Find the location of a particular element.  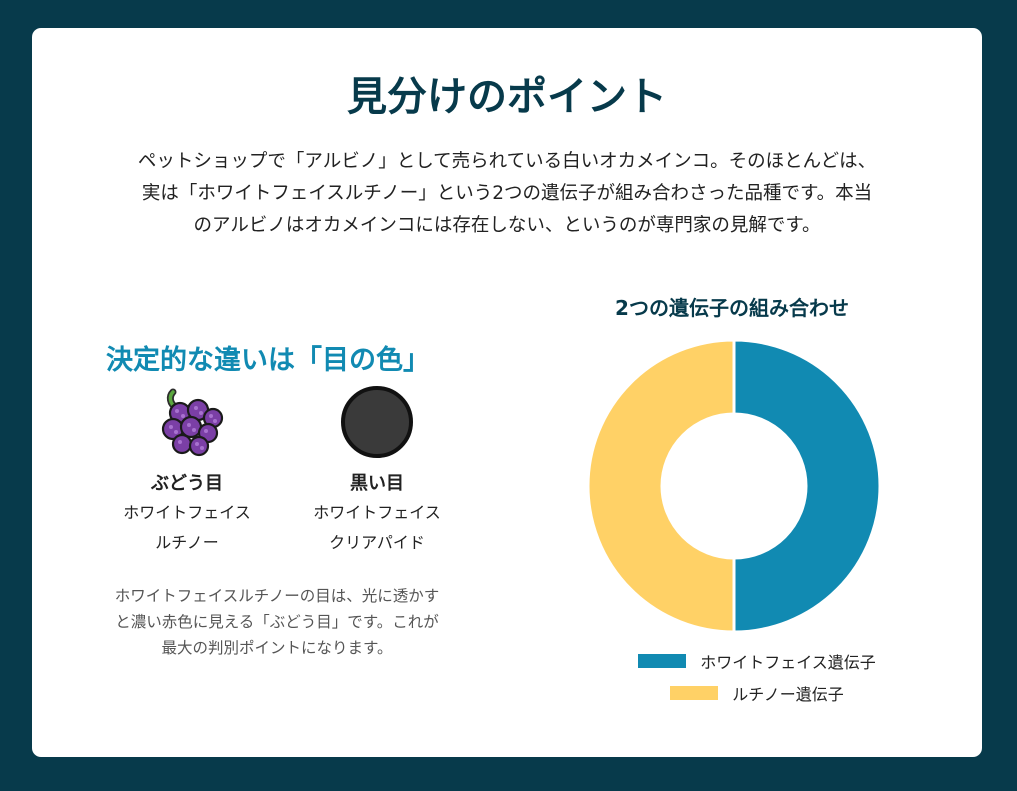

intro-line: のアルビノはオカメインコには存在しない、というのが専門家の見解です。 is located at coordinates (507, 225).